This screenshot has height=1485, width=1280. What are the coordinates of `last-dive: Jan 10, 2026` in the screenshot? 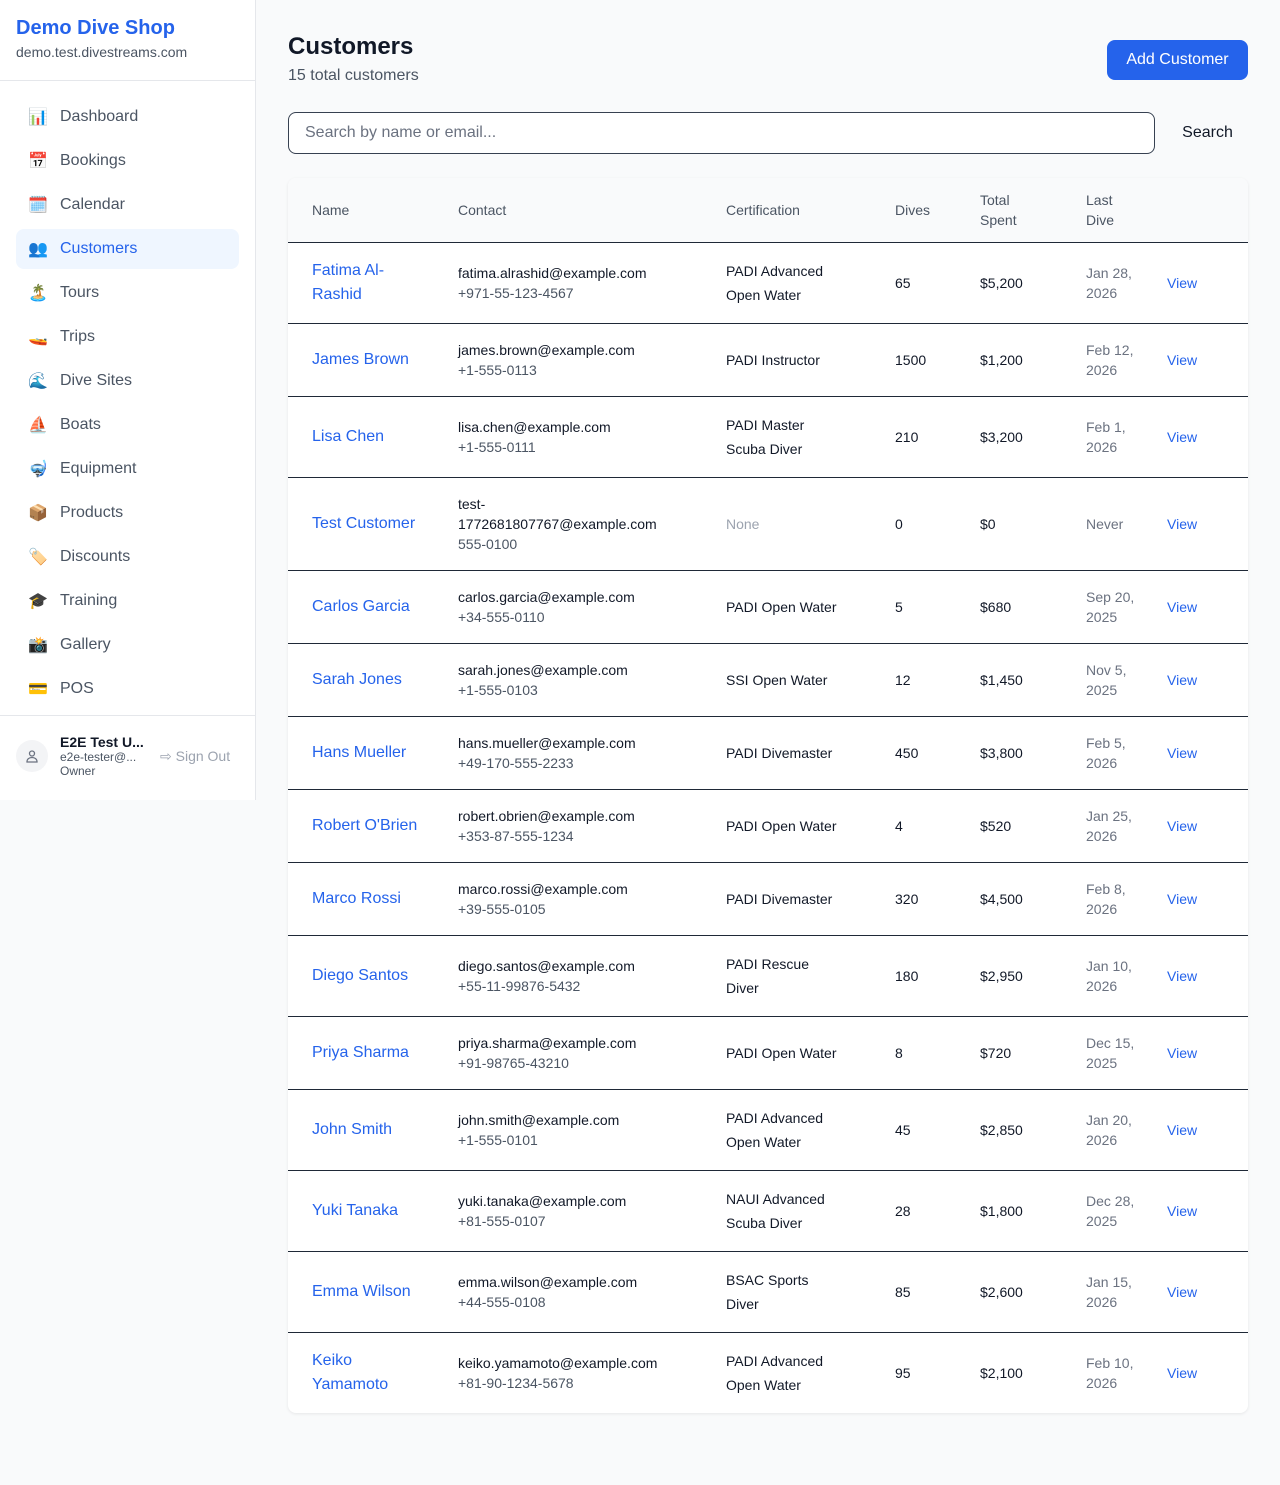 It's located at (1114, 976).